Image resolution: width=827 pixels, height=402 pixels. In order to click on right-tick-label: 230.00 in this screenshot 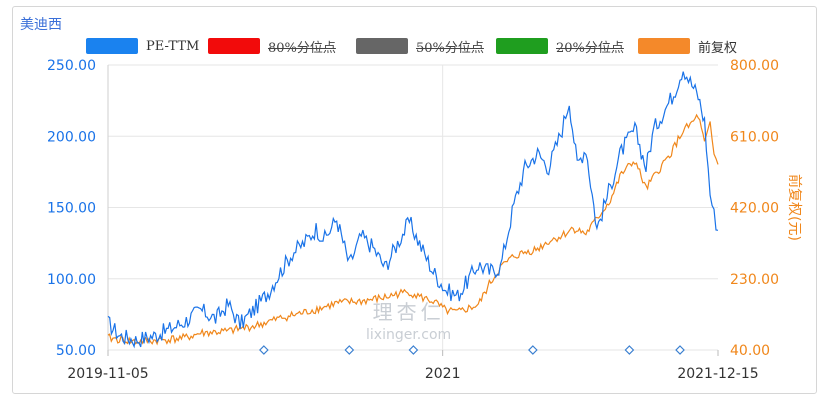, I will do `click(754, 280)`.